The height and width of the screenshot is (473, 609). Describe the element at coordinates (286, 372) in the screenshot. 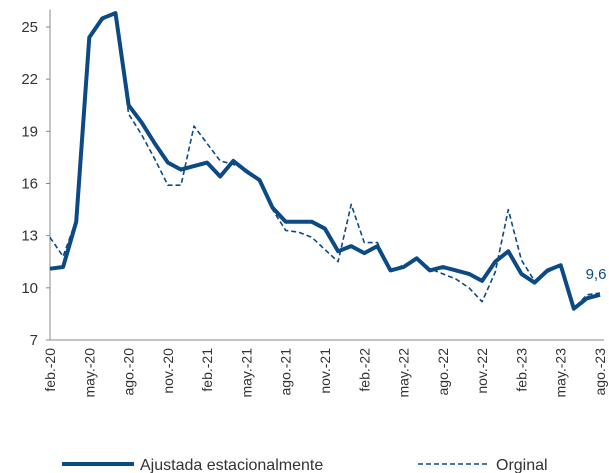

I see `x-tick-label: ago.-21` at that location.